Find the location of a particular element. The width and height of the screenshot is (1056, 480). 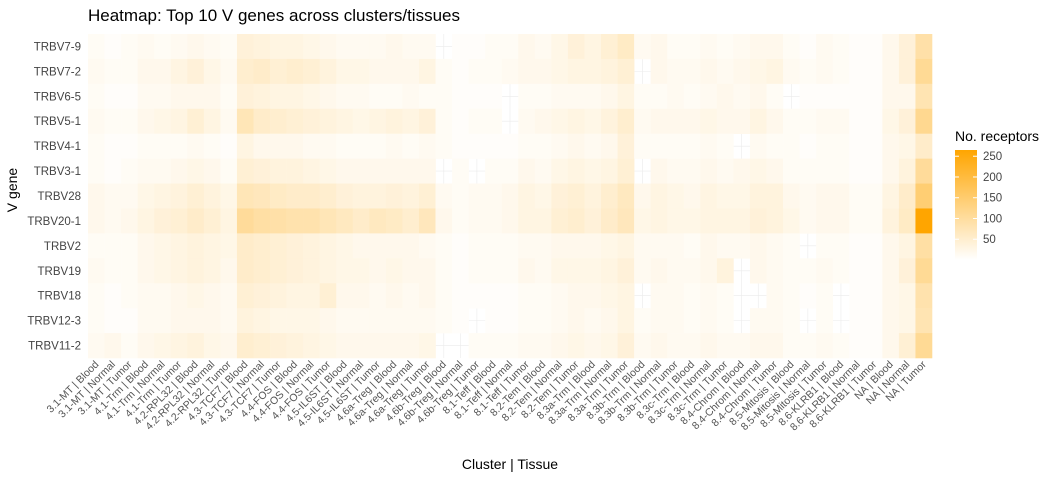

y-tick-label: TRBV7-2 is located at coordinates (57, 72).